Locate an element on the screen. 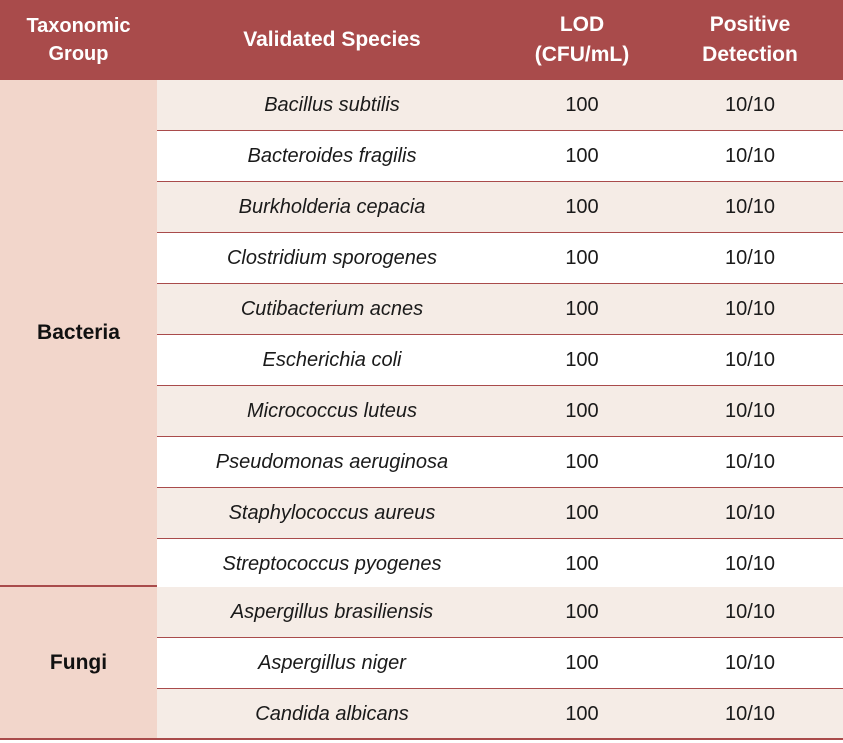 This screenshot has width=843, height=743. header-validated-species: Validated Species is located at coordinates (332, 40).